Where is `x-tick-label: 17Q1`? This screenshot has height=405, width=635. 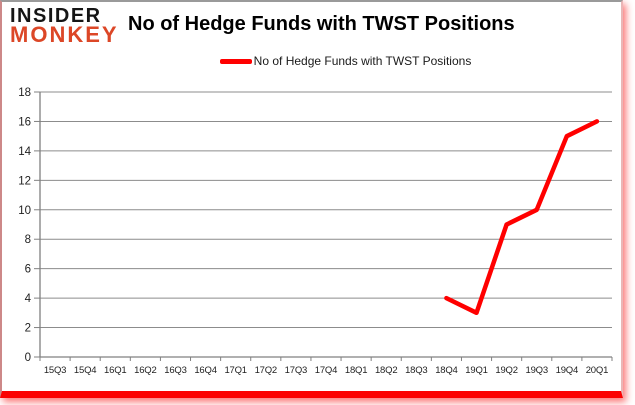 x-tick-label: 17Q1 is located at coordinates (235, 370).